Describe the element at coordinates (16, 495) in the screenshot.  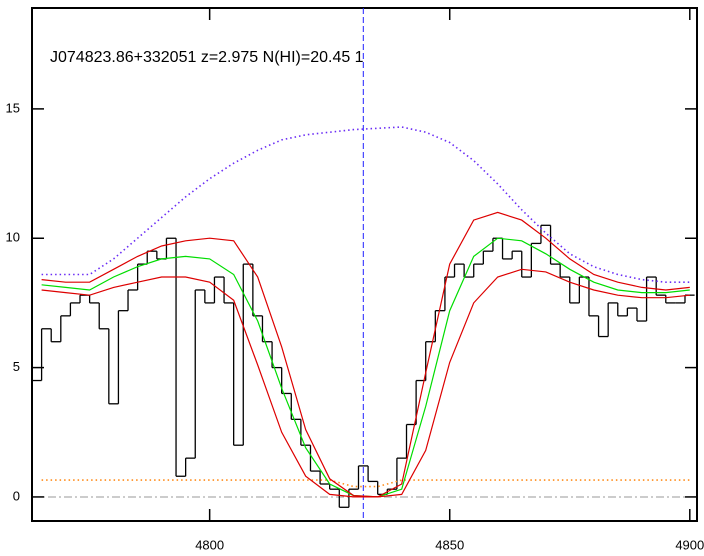
I see `y-tick-label: 0` at that location.